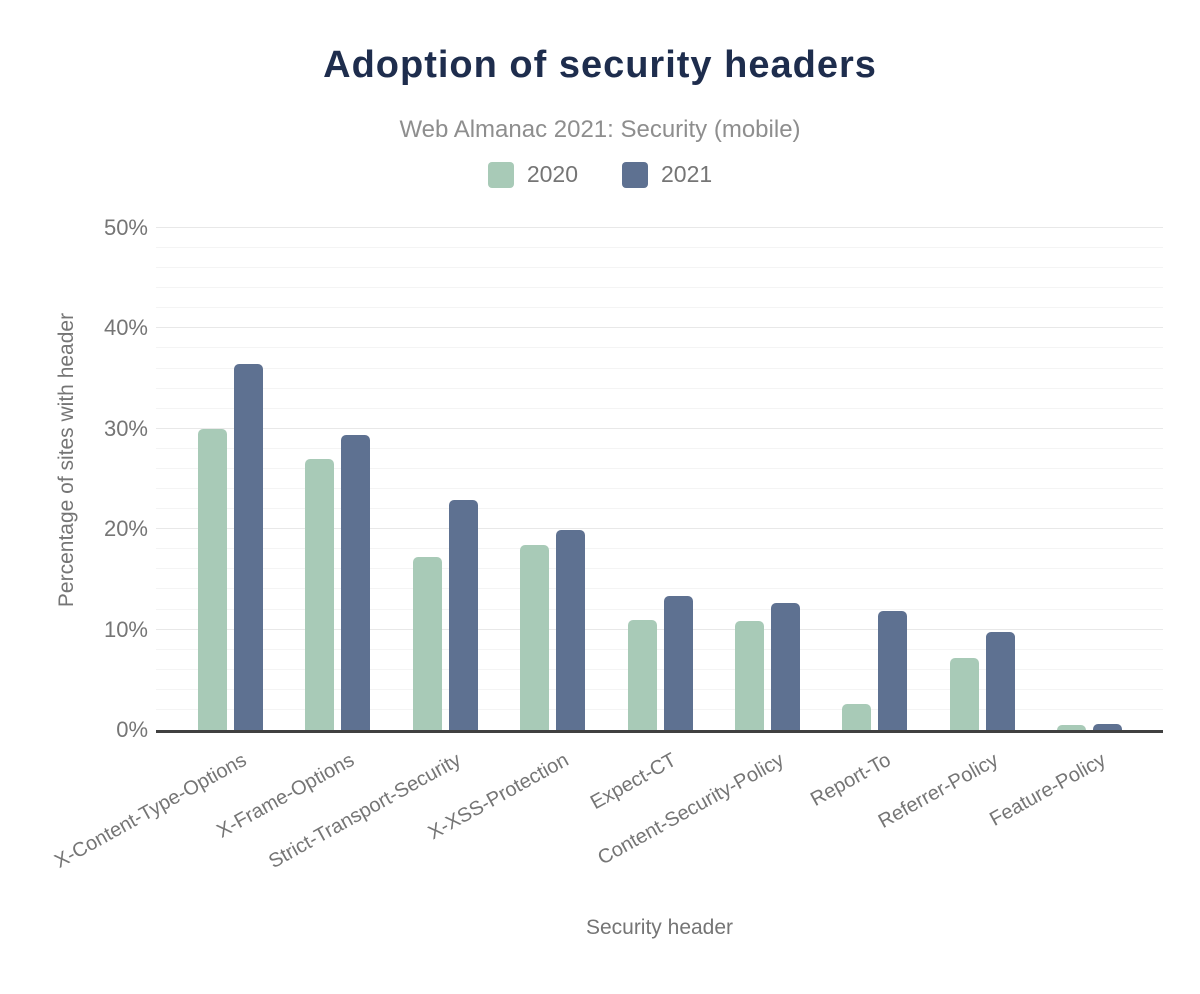 The width and height of the screenshot is (1200, 994). Describe the element at coordinates (125, 227) in the screenshot. I see `y-tick-label-50: 50%` at that location.